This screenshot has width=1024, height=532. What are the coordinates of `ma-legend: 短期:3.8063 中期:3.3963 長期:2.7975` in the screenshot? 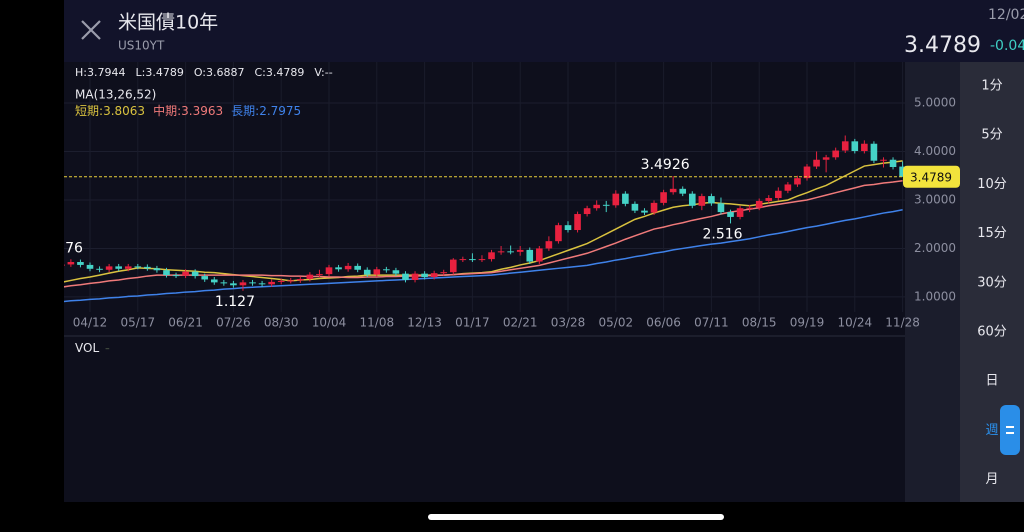 It's located at (188, 110).